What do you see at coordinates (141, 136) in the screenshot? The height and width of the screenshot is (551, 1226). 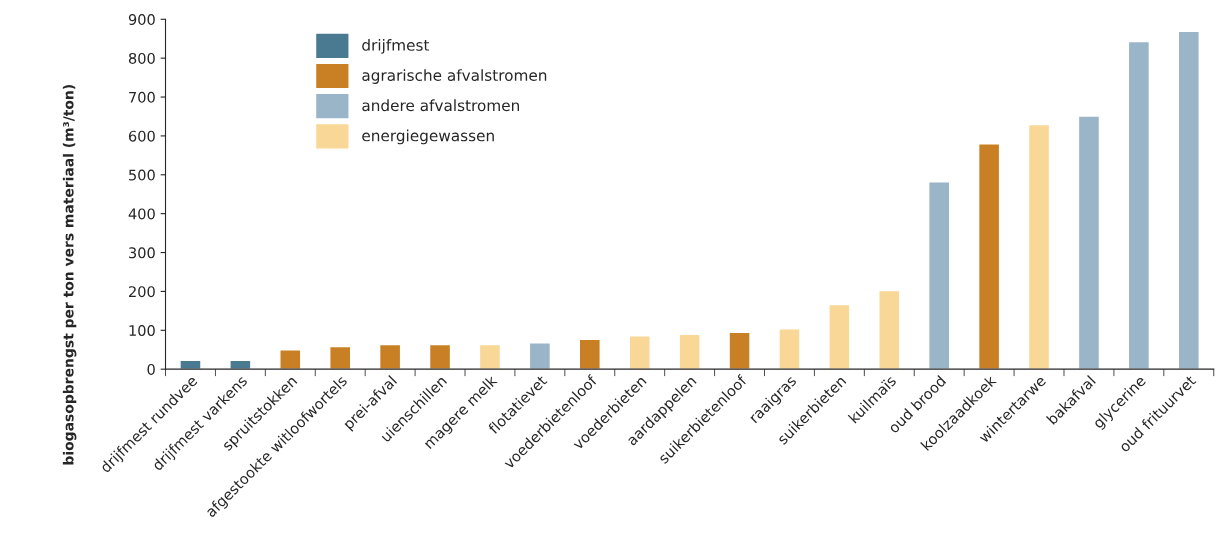 I see `y-tick-label: 600` at bounding box center [141, 136].